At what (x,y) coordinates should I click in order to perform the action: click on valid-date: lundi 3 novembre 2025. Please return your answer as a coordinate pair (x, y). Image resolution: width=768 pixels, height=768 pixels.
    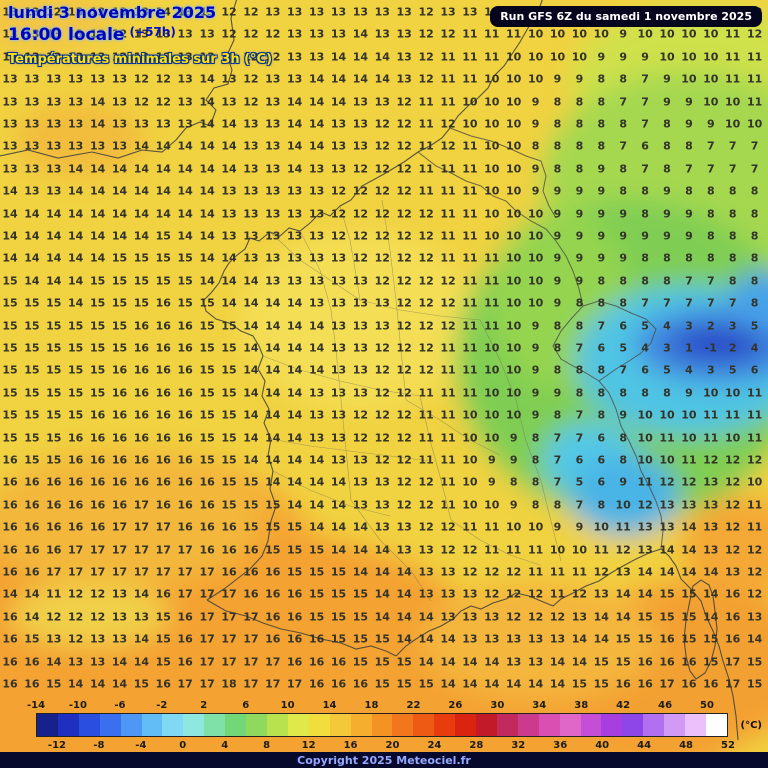
    Looking at the image, I should click on (112, 12).